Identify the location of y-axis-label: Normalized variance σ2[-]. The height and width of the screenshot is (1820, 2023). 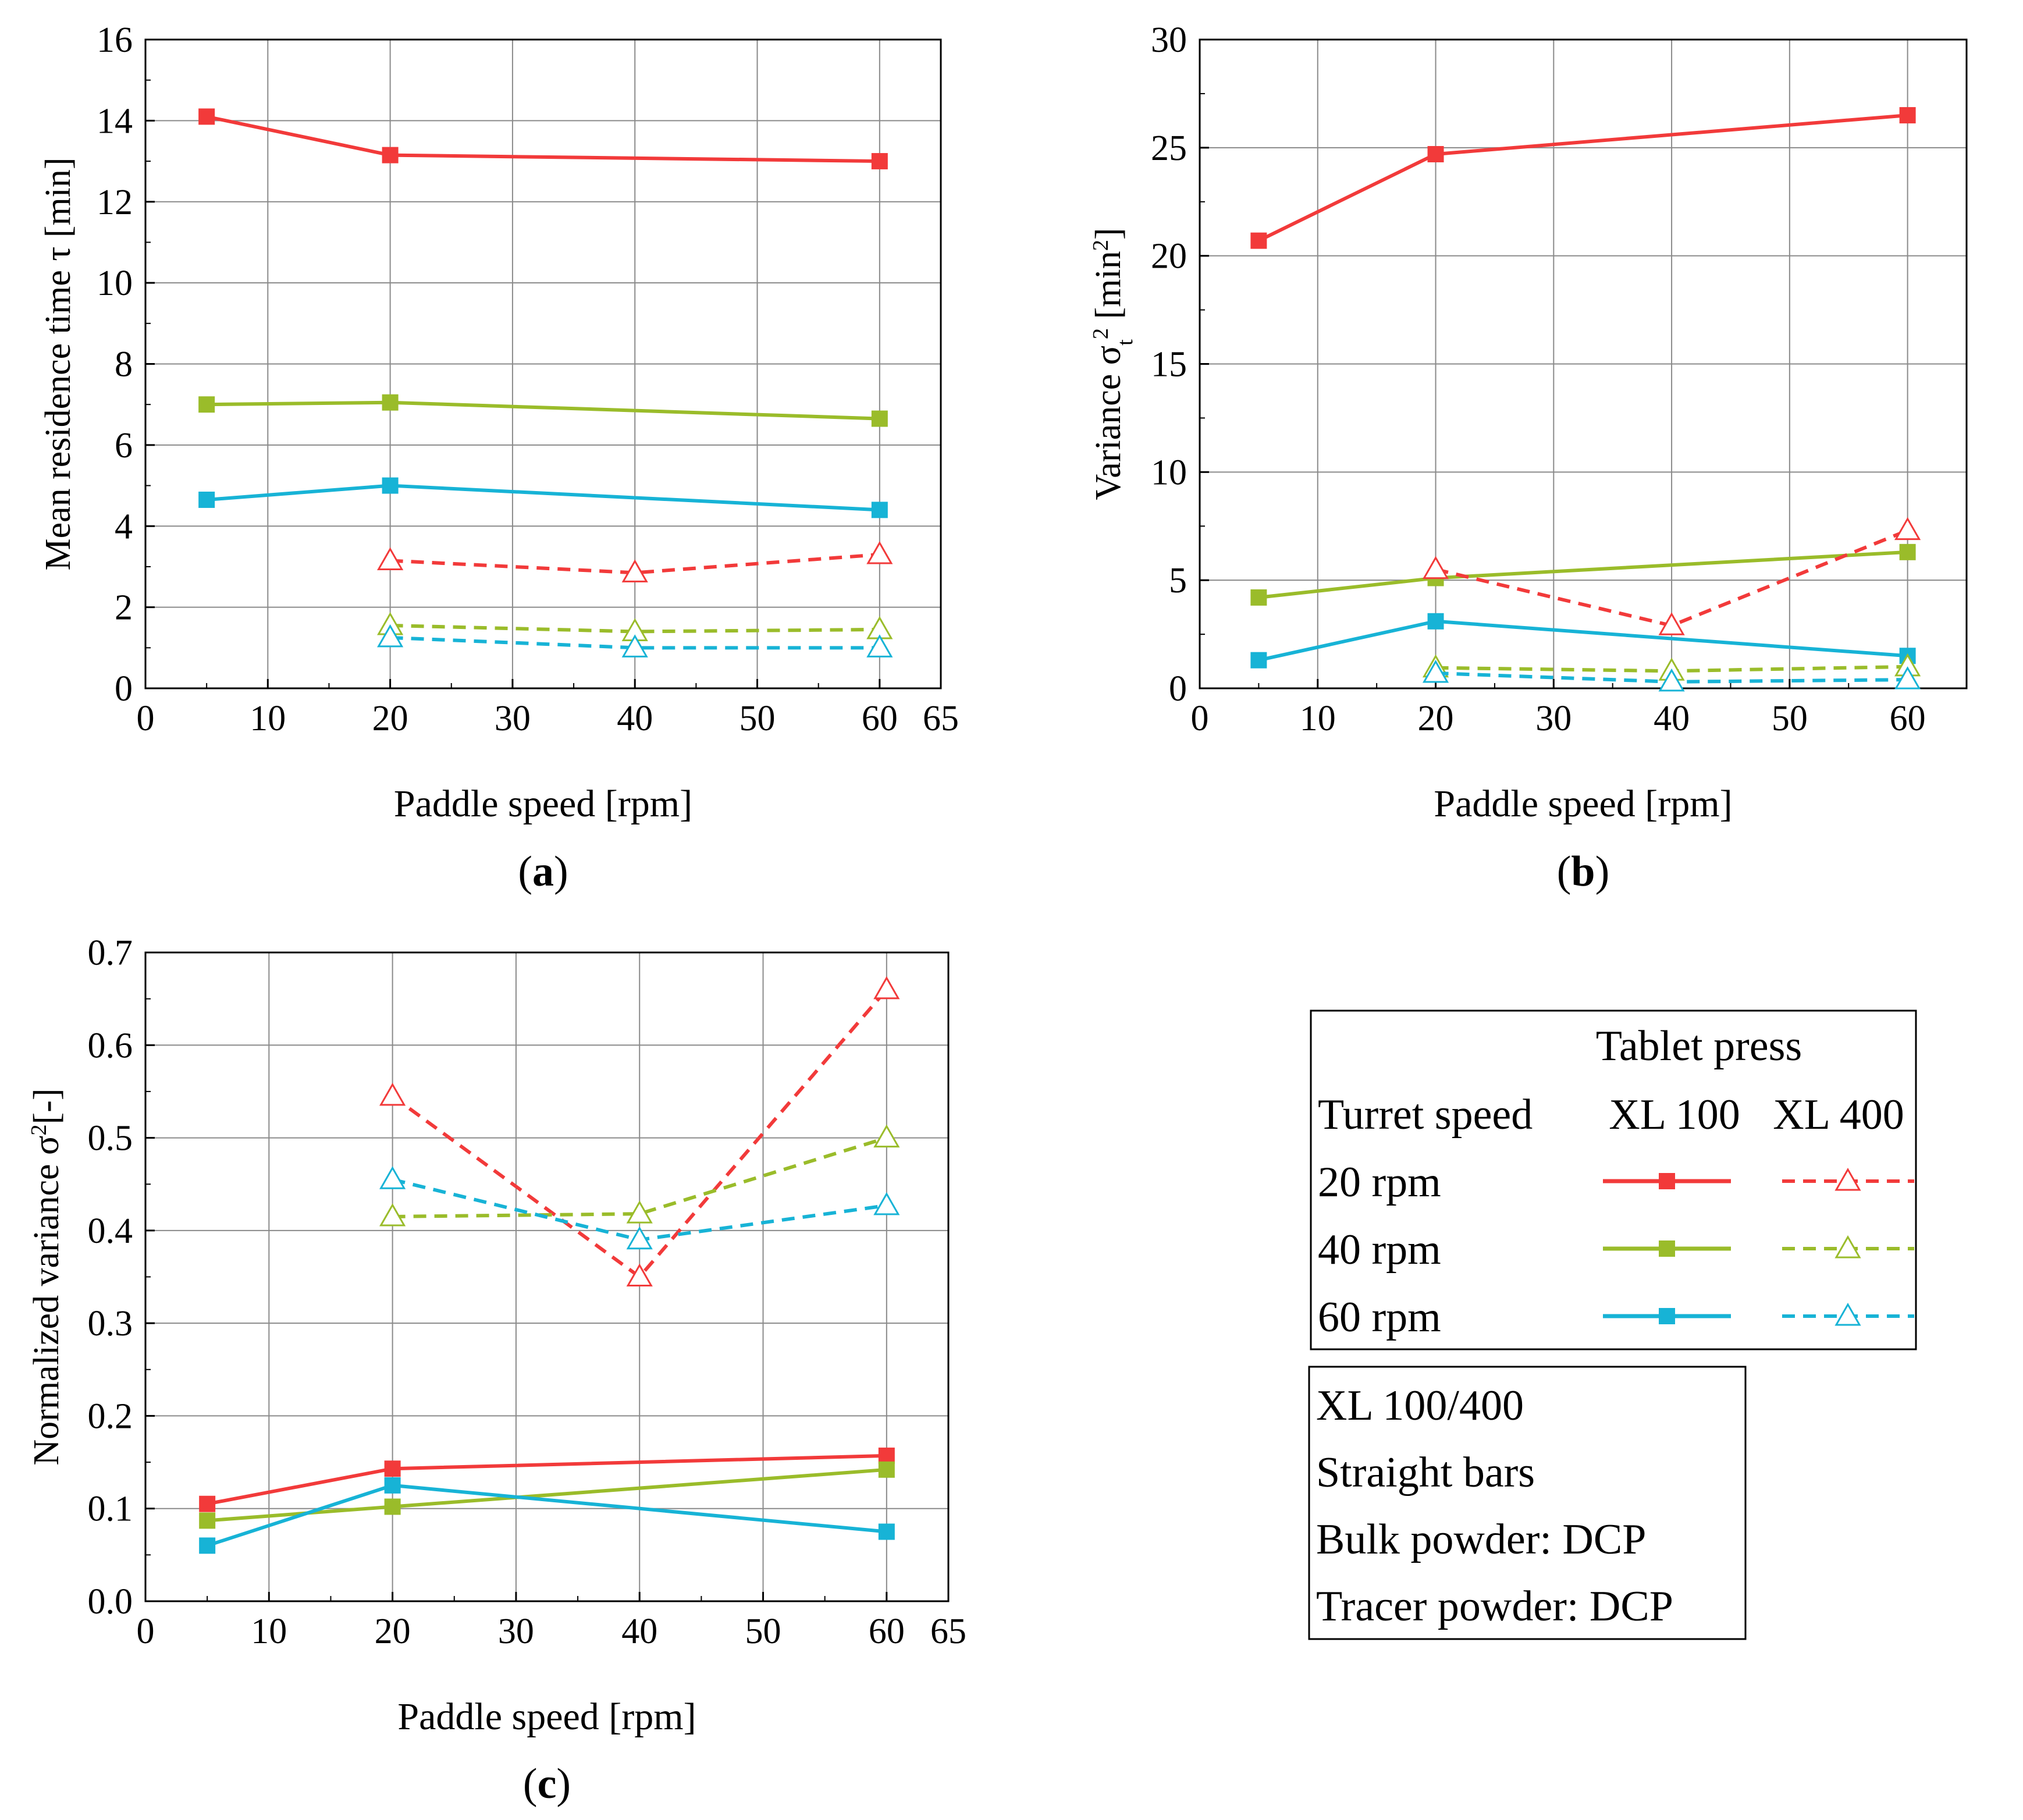
(46, 1276).